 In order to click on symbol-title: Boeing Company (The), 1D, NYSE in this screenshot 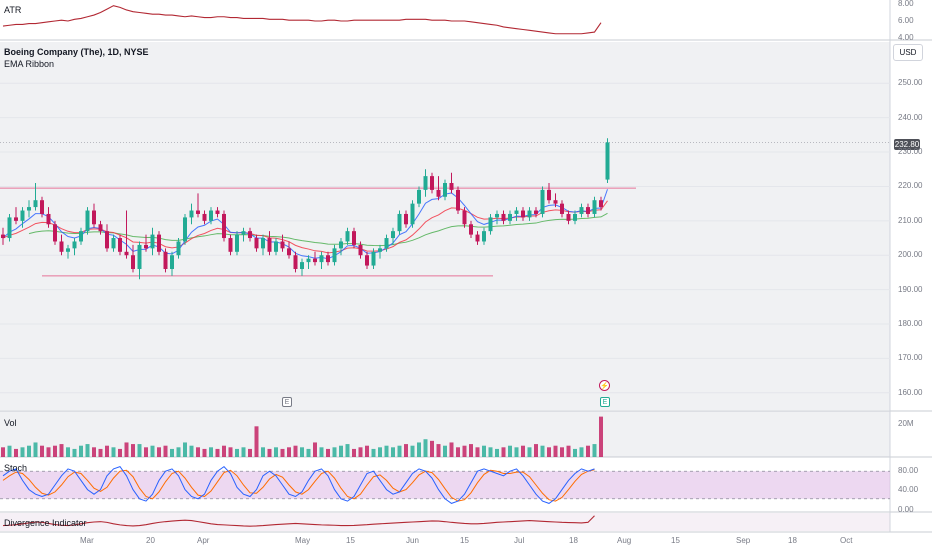, I will do `click(76, 52)`.